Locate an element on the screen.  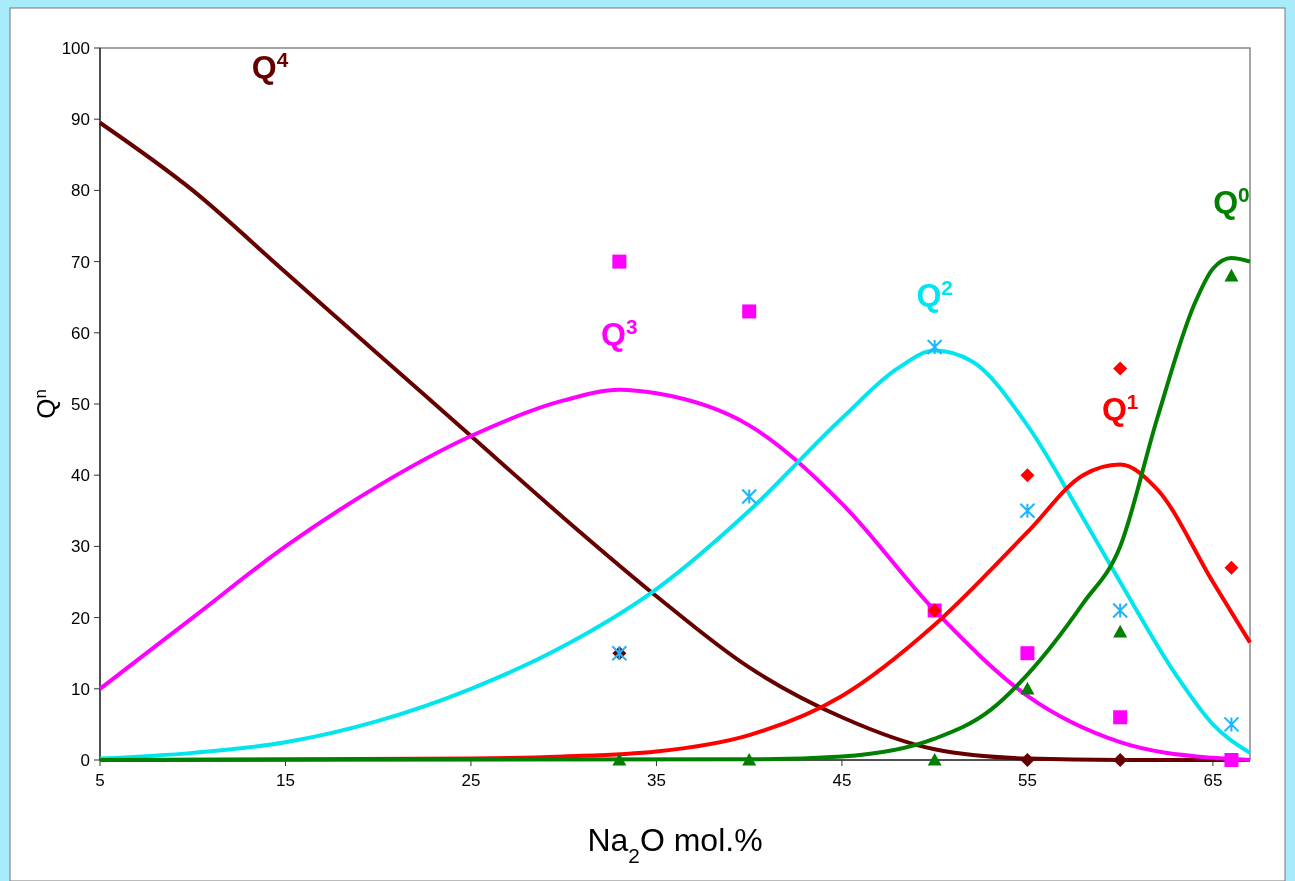
series-label: Q$^{1}$ is located at coordinates (1120, 408).